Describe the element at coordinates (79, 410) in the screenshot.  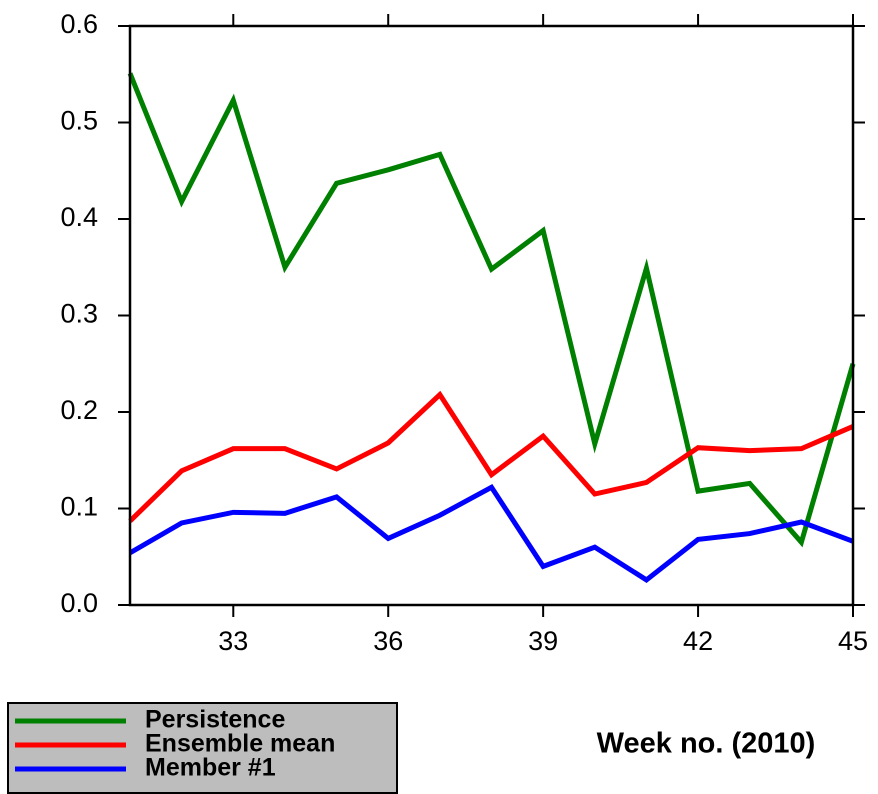
I see `y-tick-label: 0.2` at that location.